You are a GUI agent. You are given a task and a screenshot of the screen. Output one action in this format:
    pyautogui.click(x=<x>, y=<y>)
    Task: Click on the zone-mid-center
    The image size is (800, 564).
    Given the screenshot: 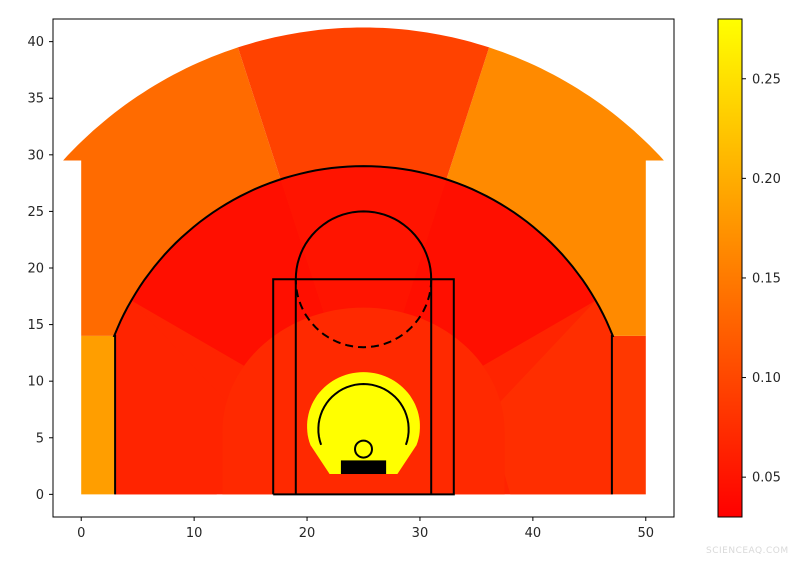 What is the action you would take?
    pyautogui.click(x=363, y=300)
    